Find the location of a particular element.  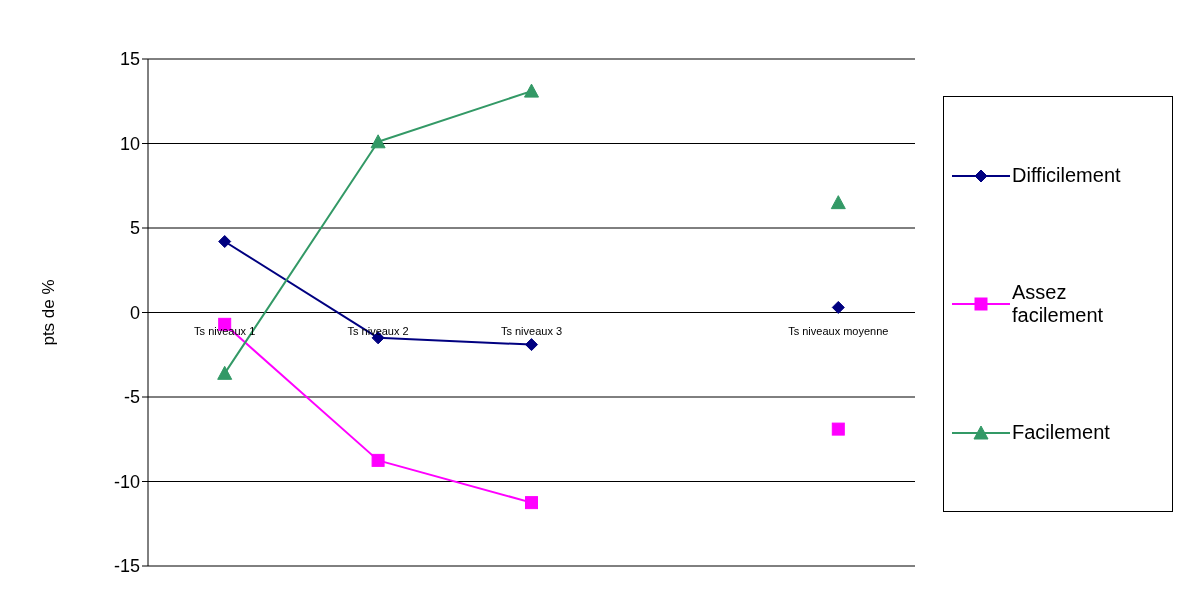

y-tick-label: 10 is located at coordinates (129, 143).